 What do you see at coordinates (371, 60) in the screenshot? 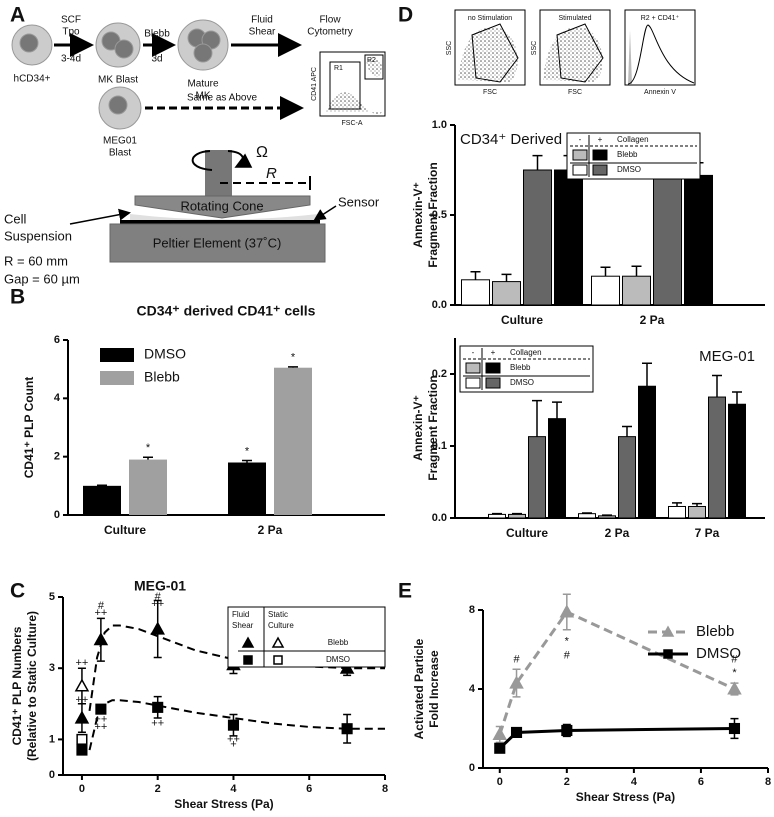
I see `gate-label: R2` at bounding box center [371, 60].